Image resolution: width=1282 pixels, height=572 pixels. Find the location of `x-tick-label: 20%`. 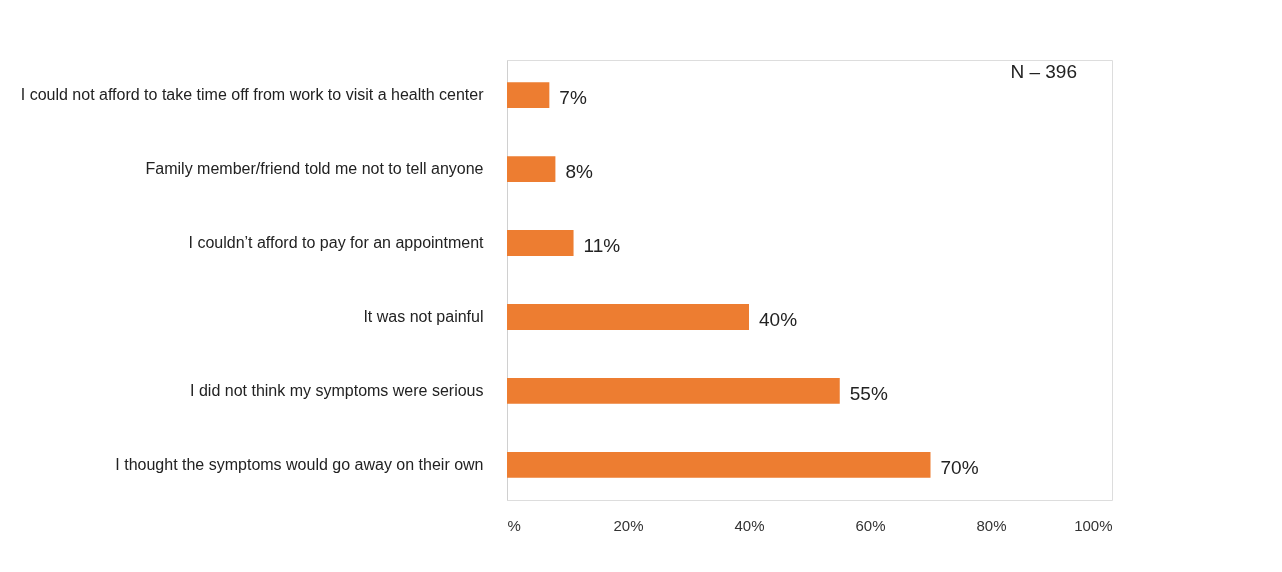

x-tick-label: 20% is located at coordinates (628, 525).